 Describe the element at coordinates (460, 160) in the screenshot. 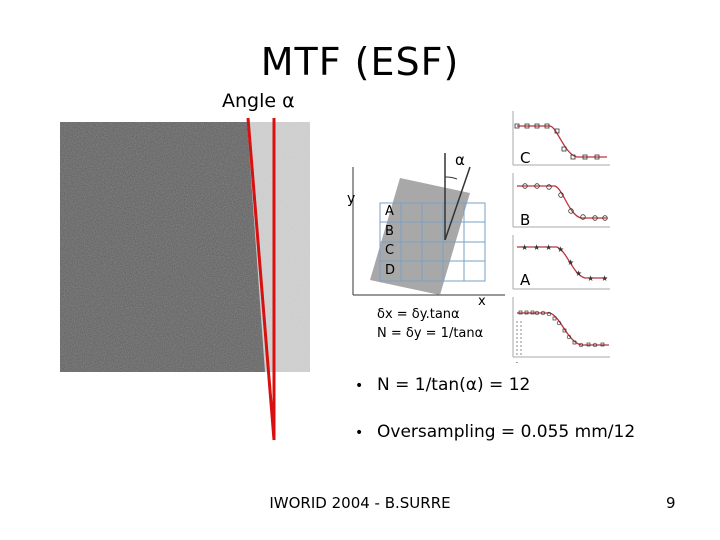

I see `alpha-label: α` at that location.